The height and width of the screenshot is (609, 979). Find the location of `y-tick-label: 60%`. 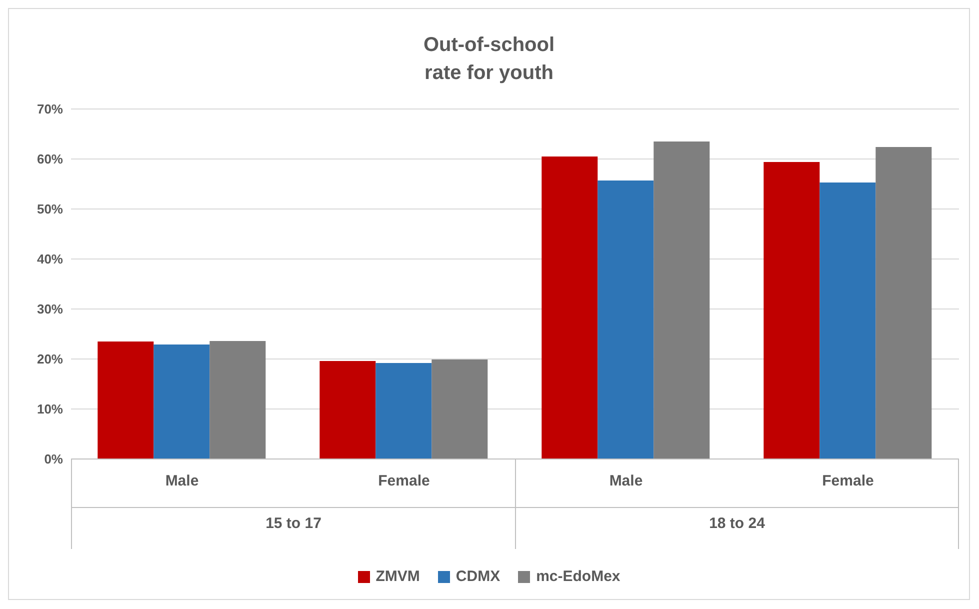

y-tick-label: 60% is located at coordinates (50, 159).